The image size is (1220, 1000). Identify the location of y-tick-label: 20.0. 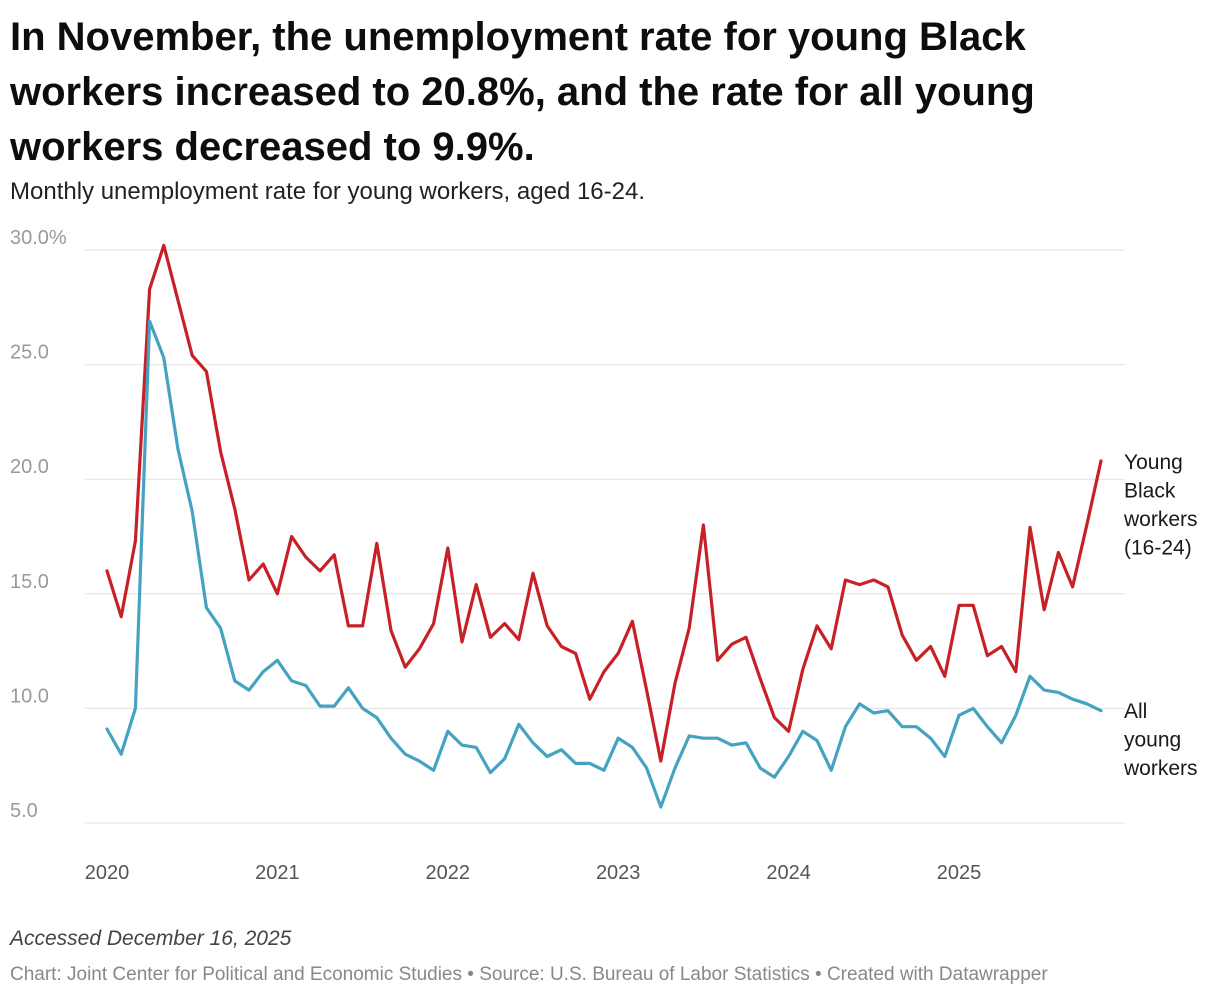
(29, 467).